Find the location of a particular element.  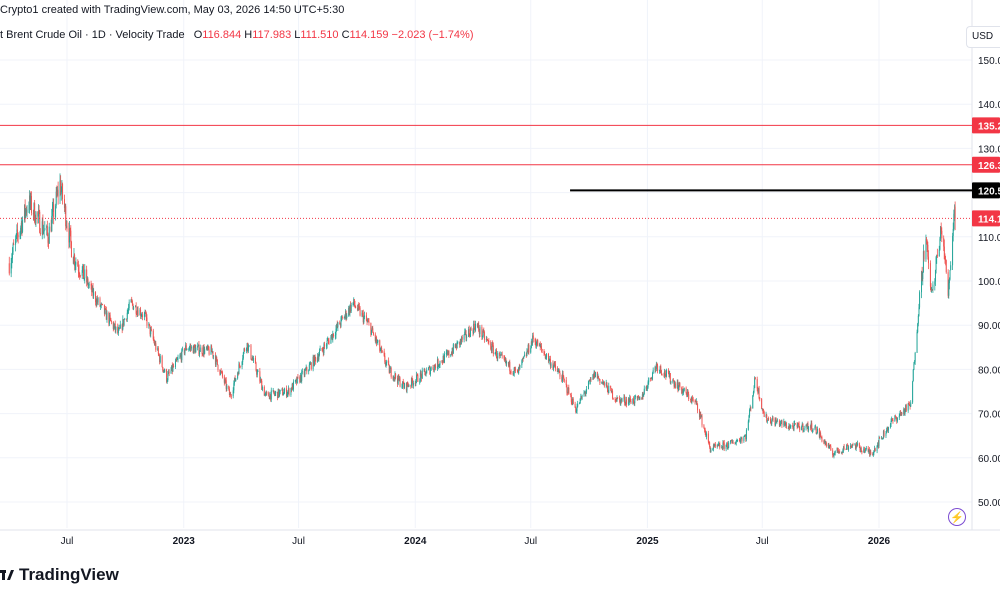

y-tick-label: 70.00 is located at coordinates (989, 415).